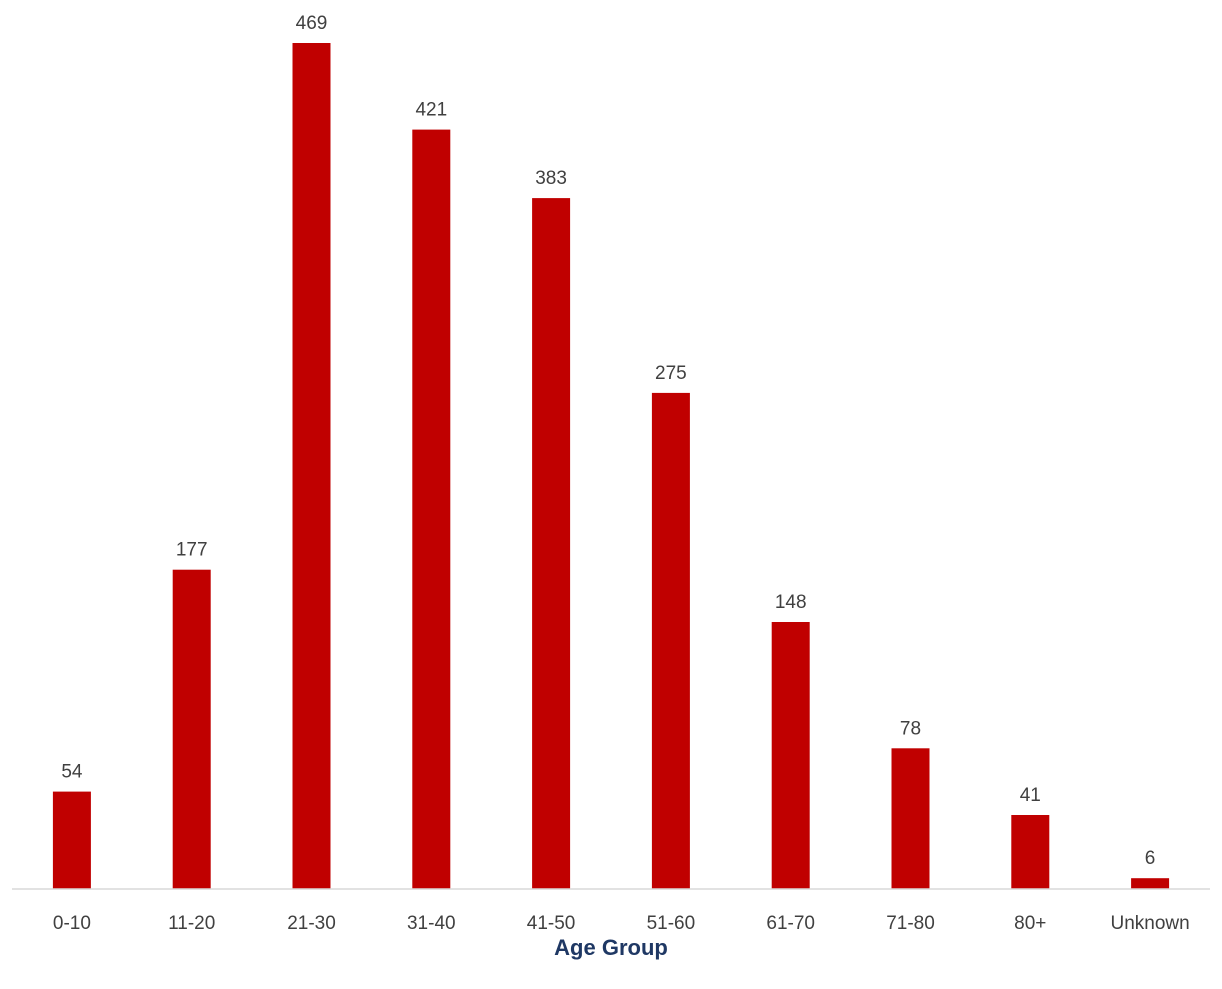 This screenshot has height=989, width=1222. I want to click on data-label: 421, so click(431, 110).